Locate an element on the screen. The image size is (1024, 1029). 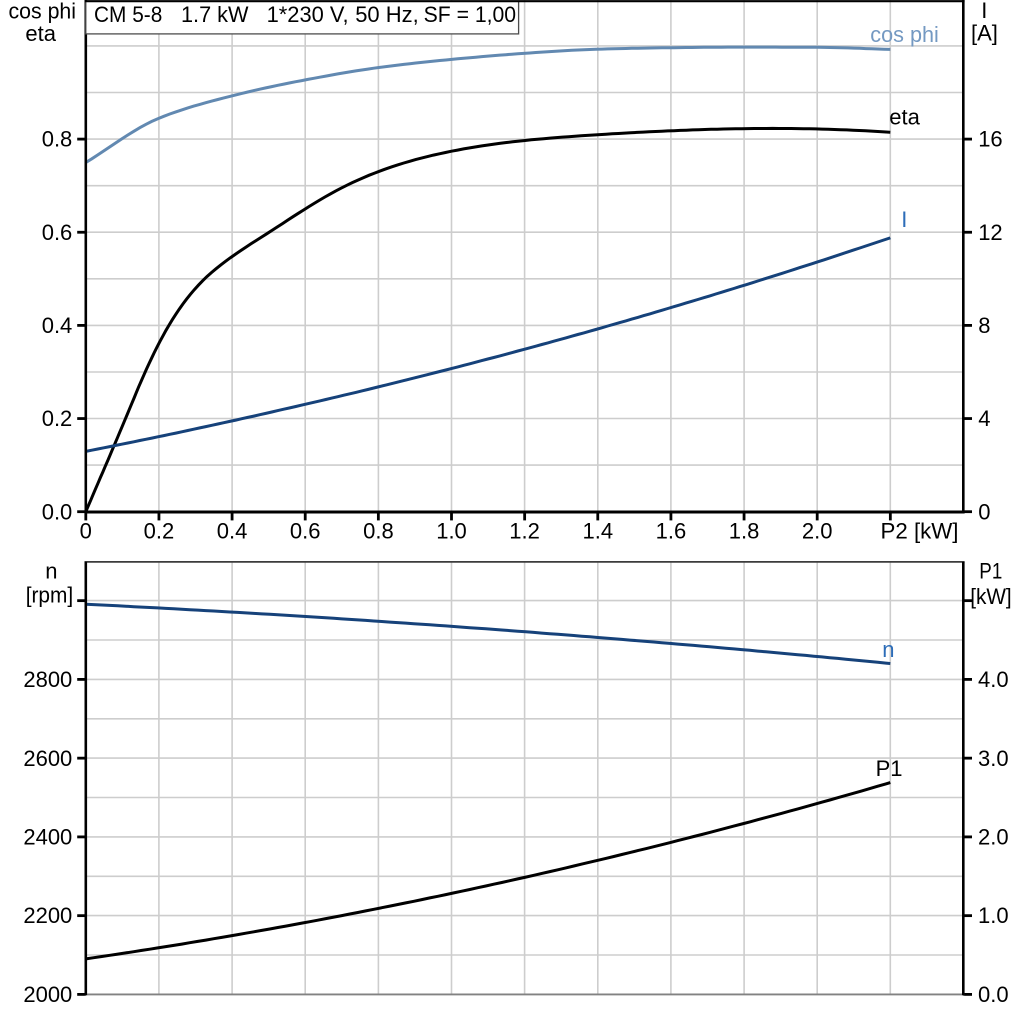
svg-text: 12 is located at coordinates (990, 232).